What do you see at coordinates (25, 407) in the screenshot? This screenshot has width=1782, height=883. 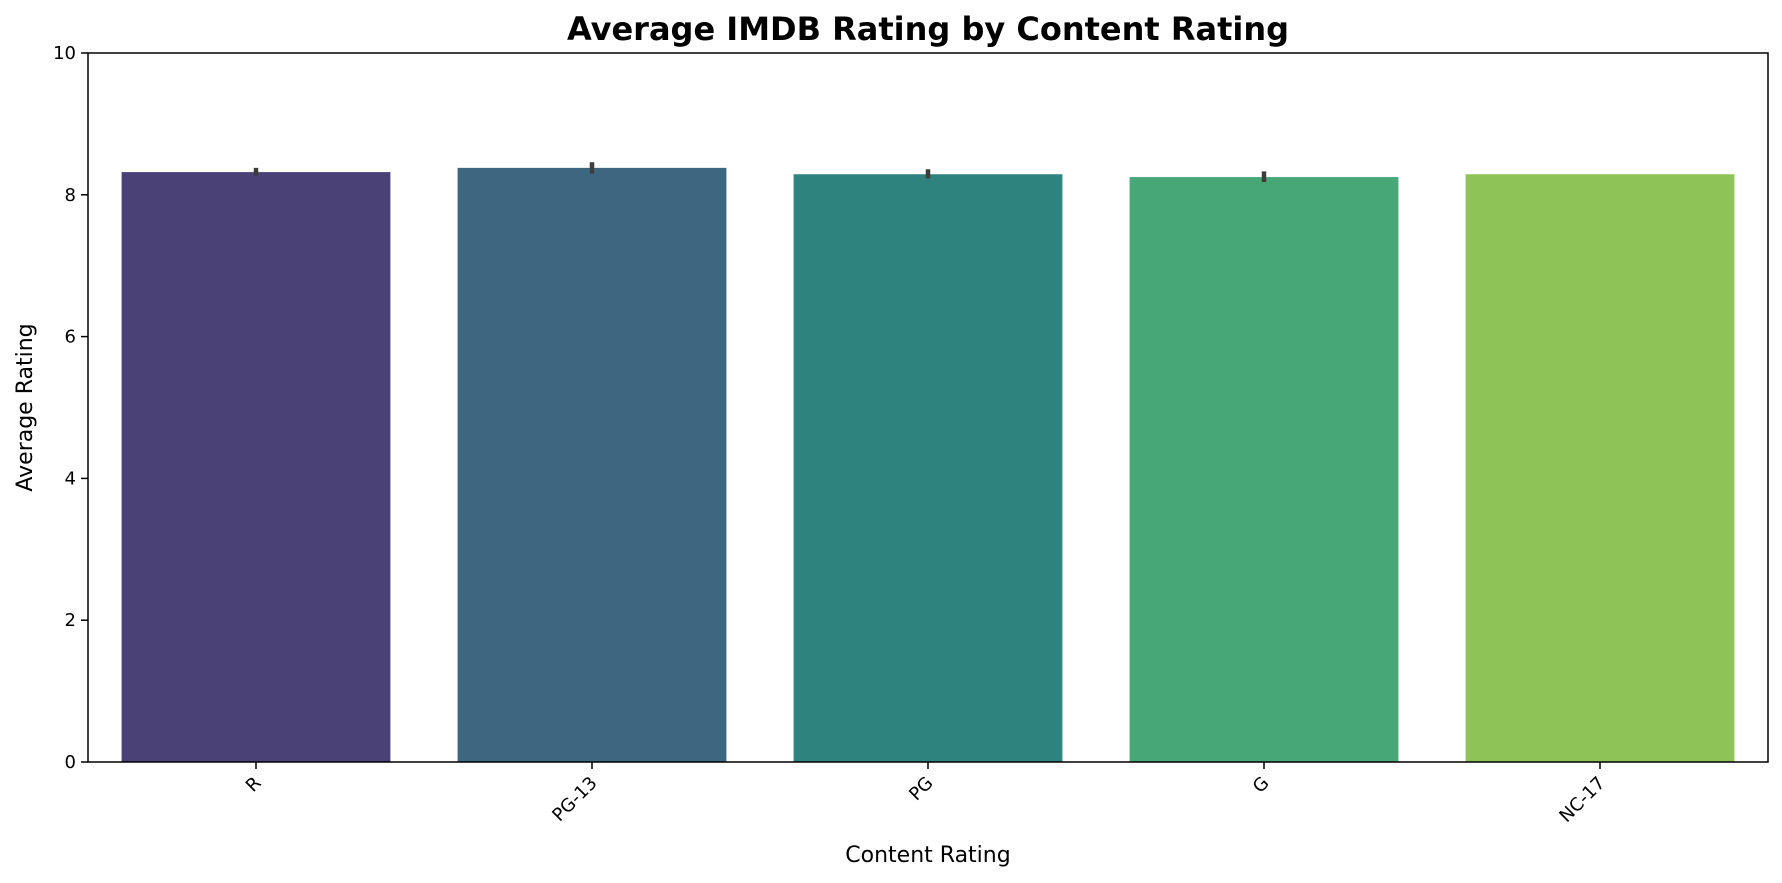 I see `y-axis-label: Average Rating` at bounding box center [25, 407].